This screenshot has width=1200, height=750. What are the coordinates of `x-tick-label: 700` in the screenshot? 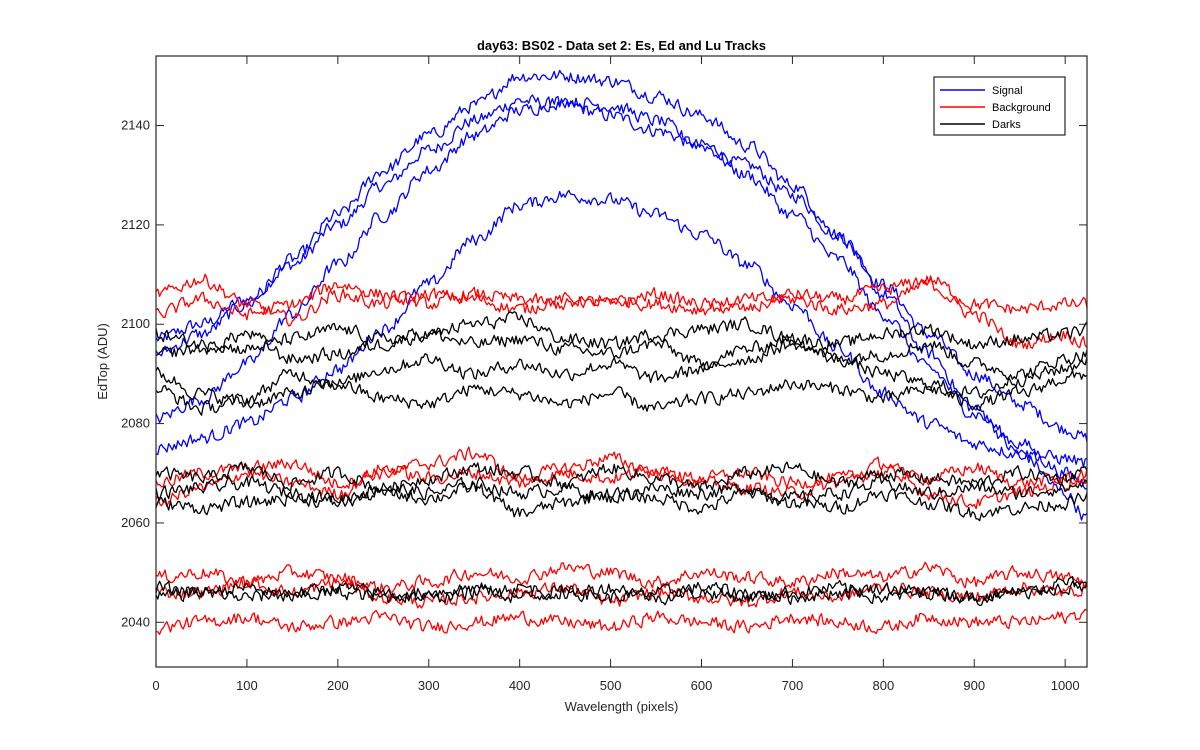 It's located at (793, 685).